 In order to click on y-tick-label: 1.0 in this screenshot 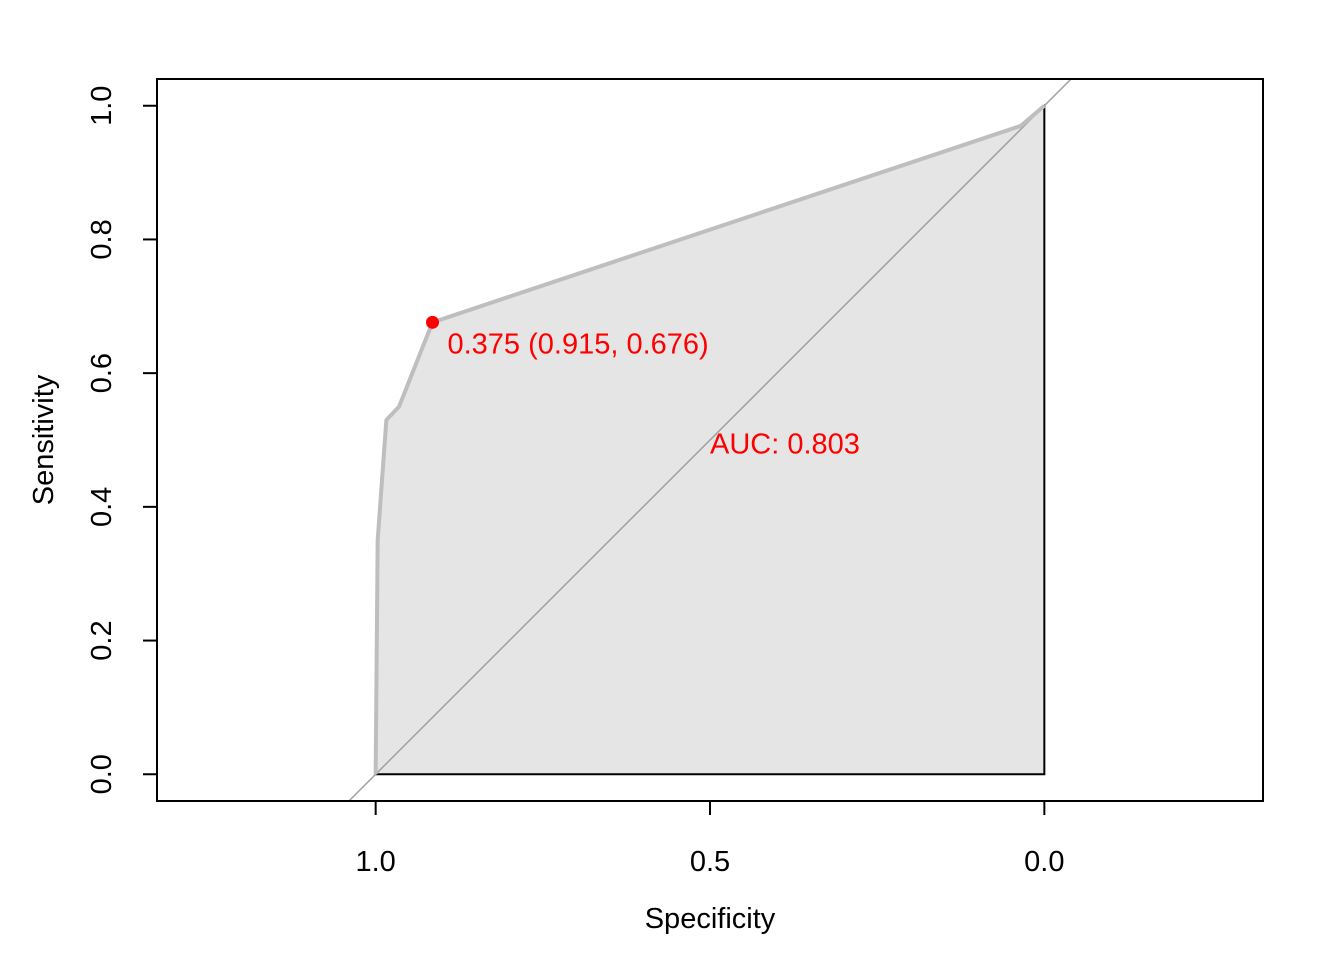, I will do `click(102, 106)`.